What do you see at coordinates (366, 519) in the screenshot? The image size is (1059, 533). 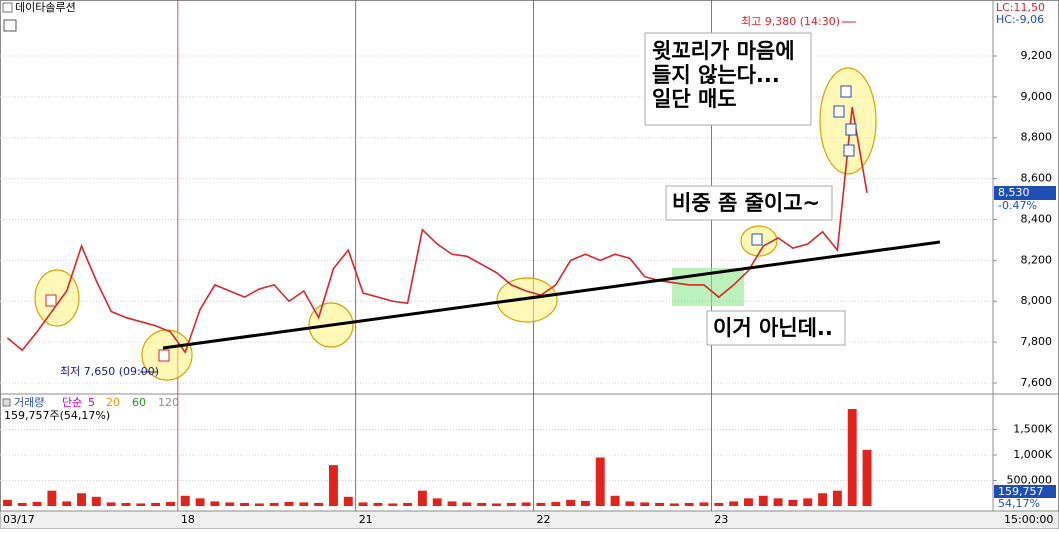 I see `x-tick-label: 21` at bounding box center [366, 519].